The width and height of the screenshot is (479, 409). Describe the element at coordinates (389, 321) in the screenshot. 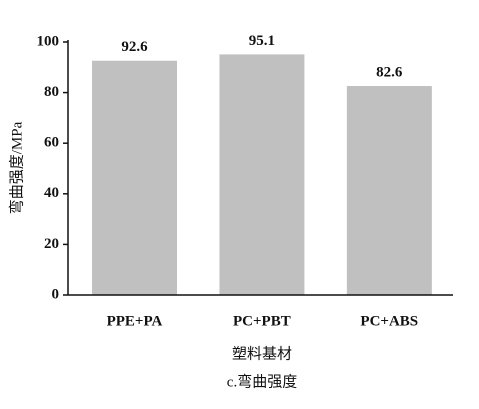

I see `x-tick-label: PC+ABS` at that location.